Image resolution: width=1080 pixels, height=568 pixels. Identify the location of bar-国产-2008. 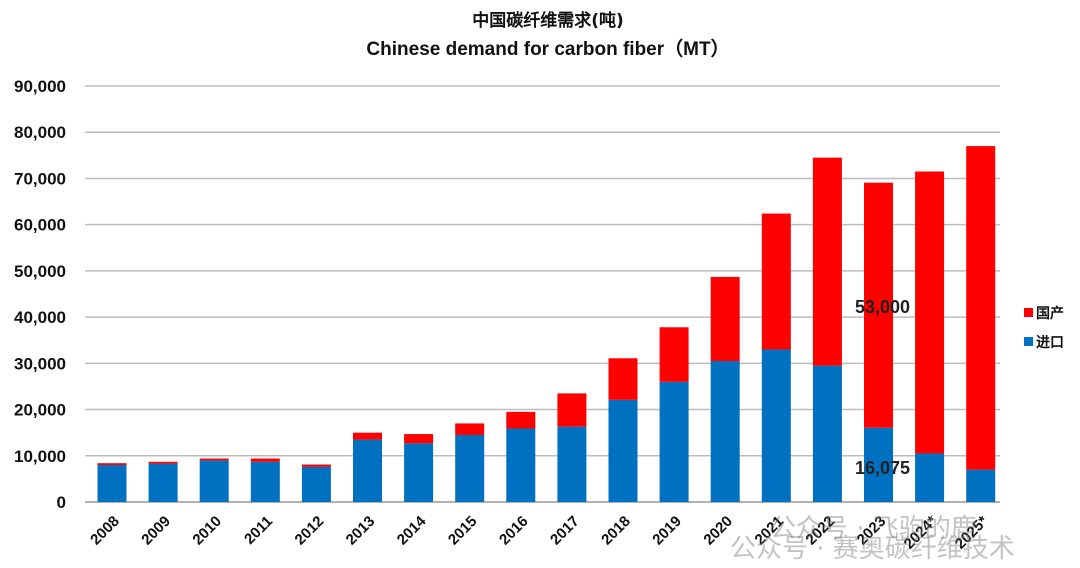
(112, 464).